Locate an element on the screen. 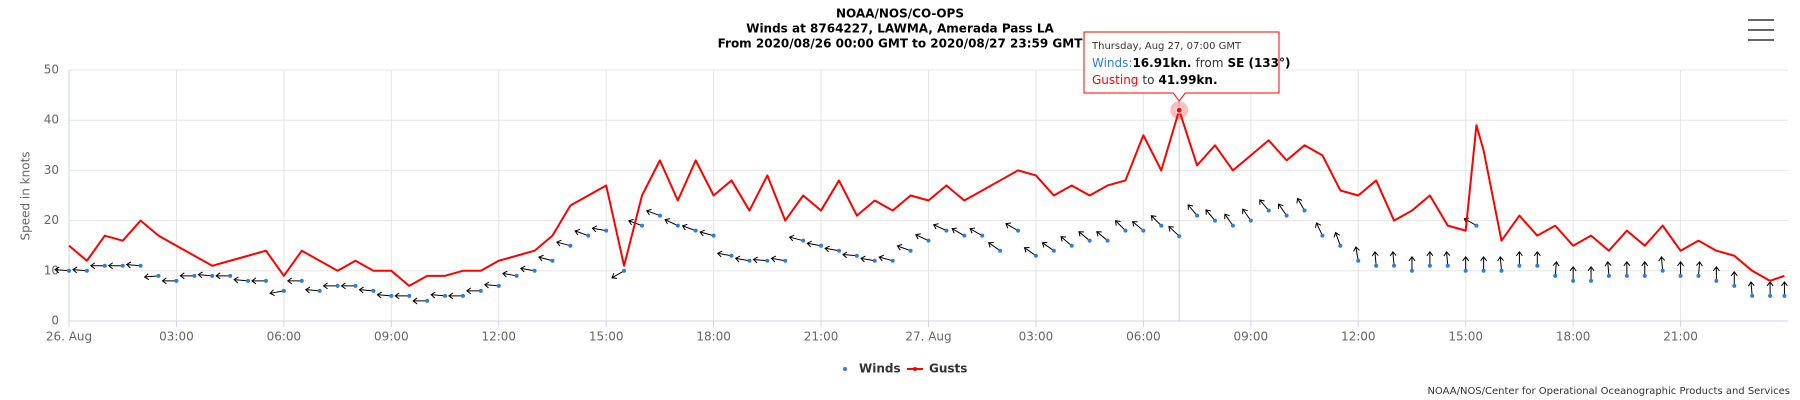 The image size is (1800, 400). tooltip-line: Gusting to 41.99kn. is located at coordinates (1155, 80).